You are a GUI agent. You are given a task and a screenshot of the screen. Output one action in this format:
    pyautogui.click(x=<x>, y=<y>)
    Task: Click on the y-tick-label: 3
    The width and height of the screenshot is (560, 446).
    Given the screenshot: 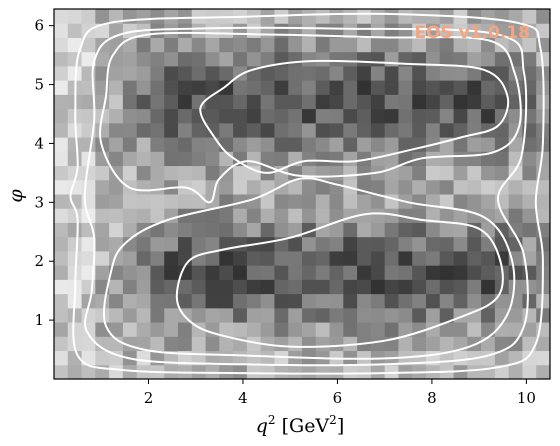 What is the action you would take?
    pyautogui.click(x=39, y=202)
    